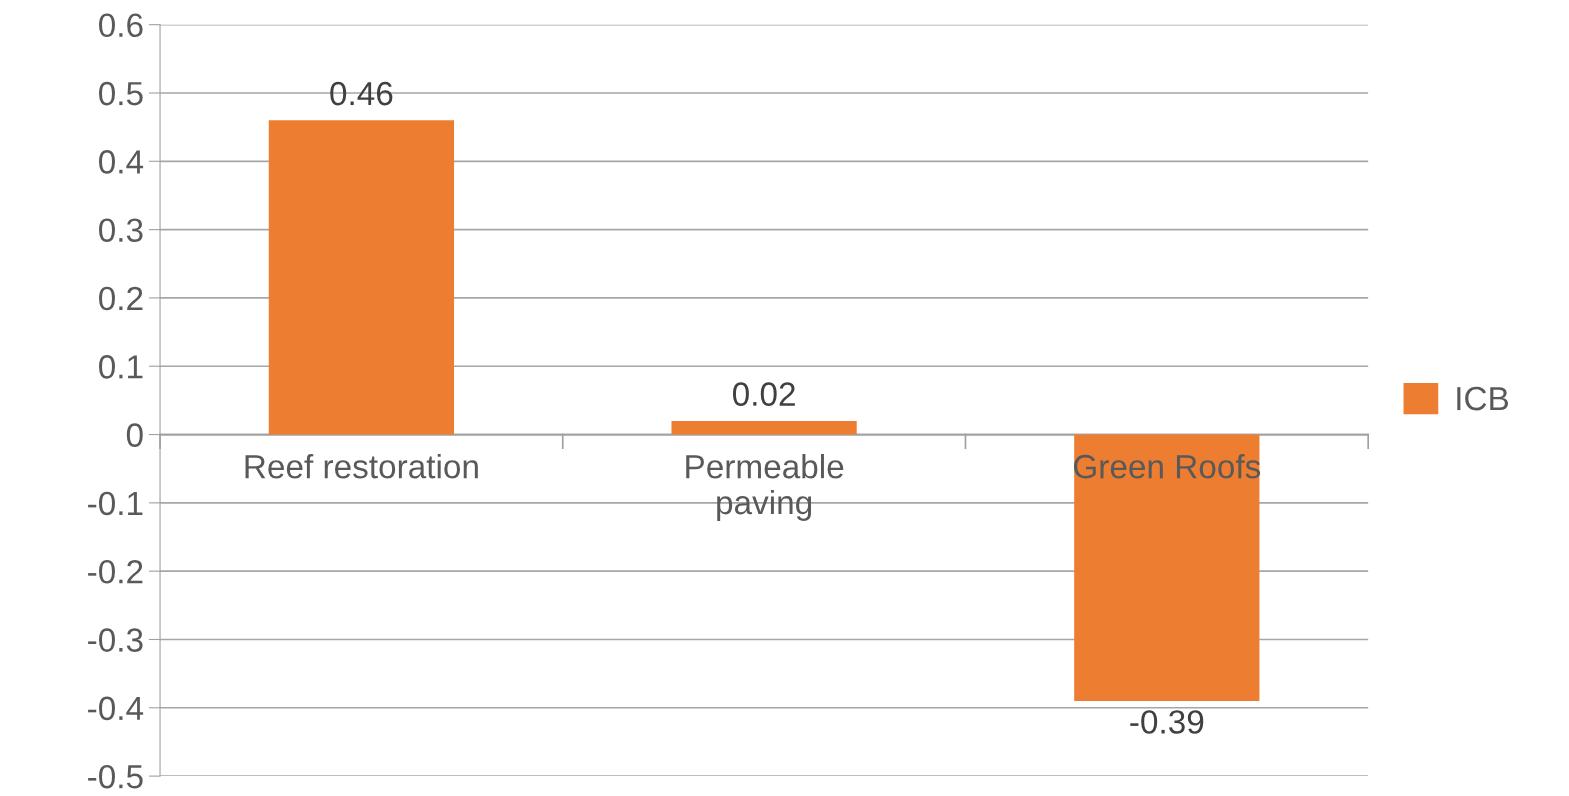 This screenshot has height=796, width=1569. Describe the element at coordinates (115, 503) in the screenshot. I see `y-tick-label: -0.1` at that location.